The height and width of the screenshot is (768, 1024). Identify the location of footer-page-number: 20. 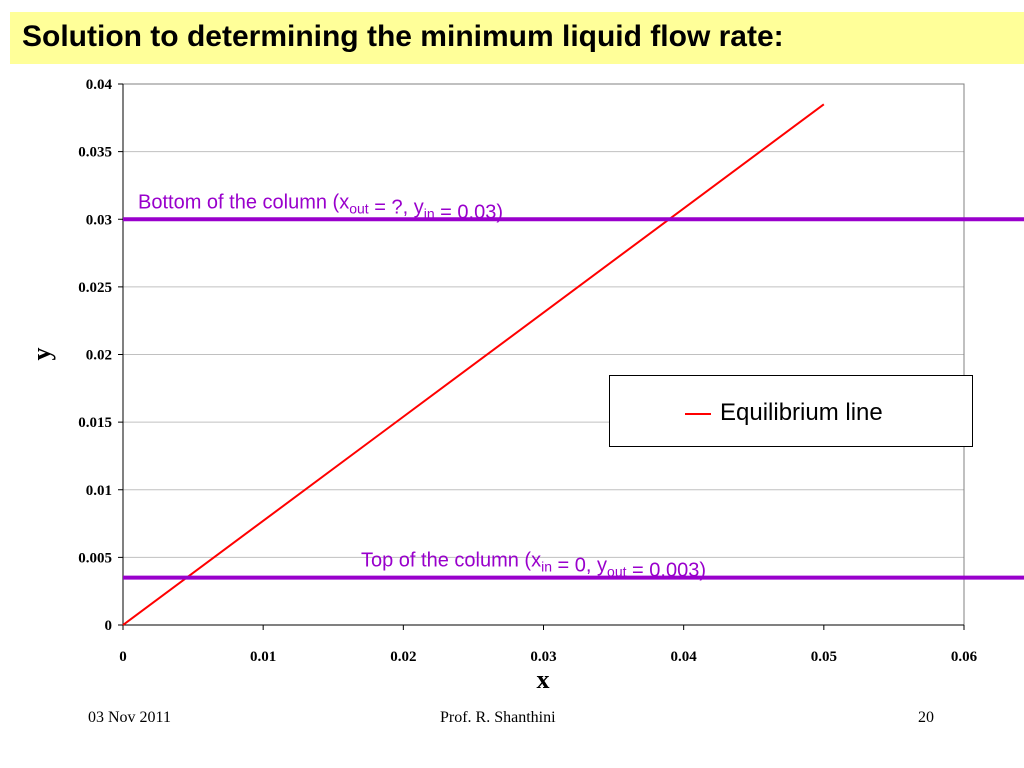
(926, 717).